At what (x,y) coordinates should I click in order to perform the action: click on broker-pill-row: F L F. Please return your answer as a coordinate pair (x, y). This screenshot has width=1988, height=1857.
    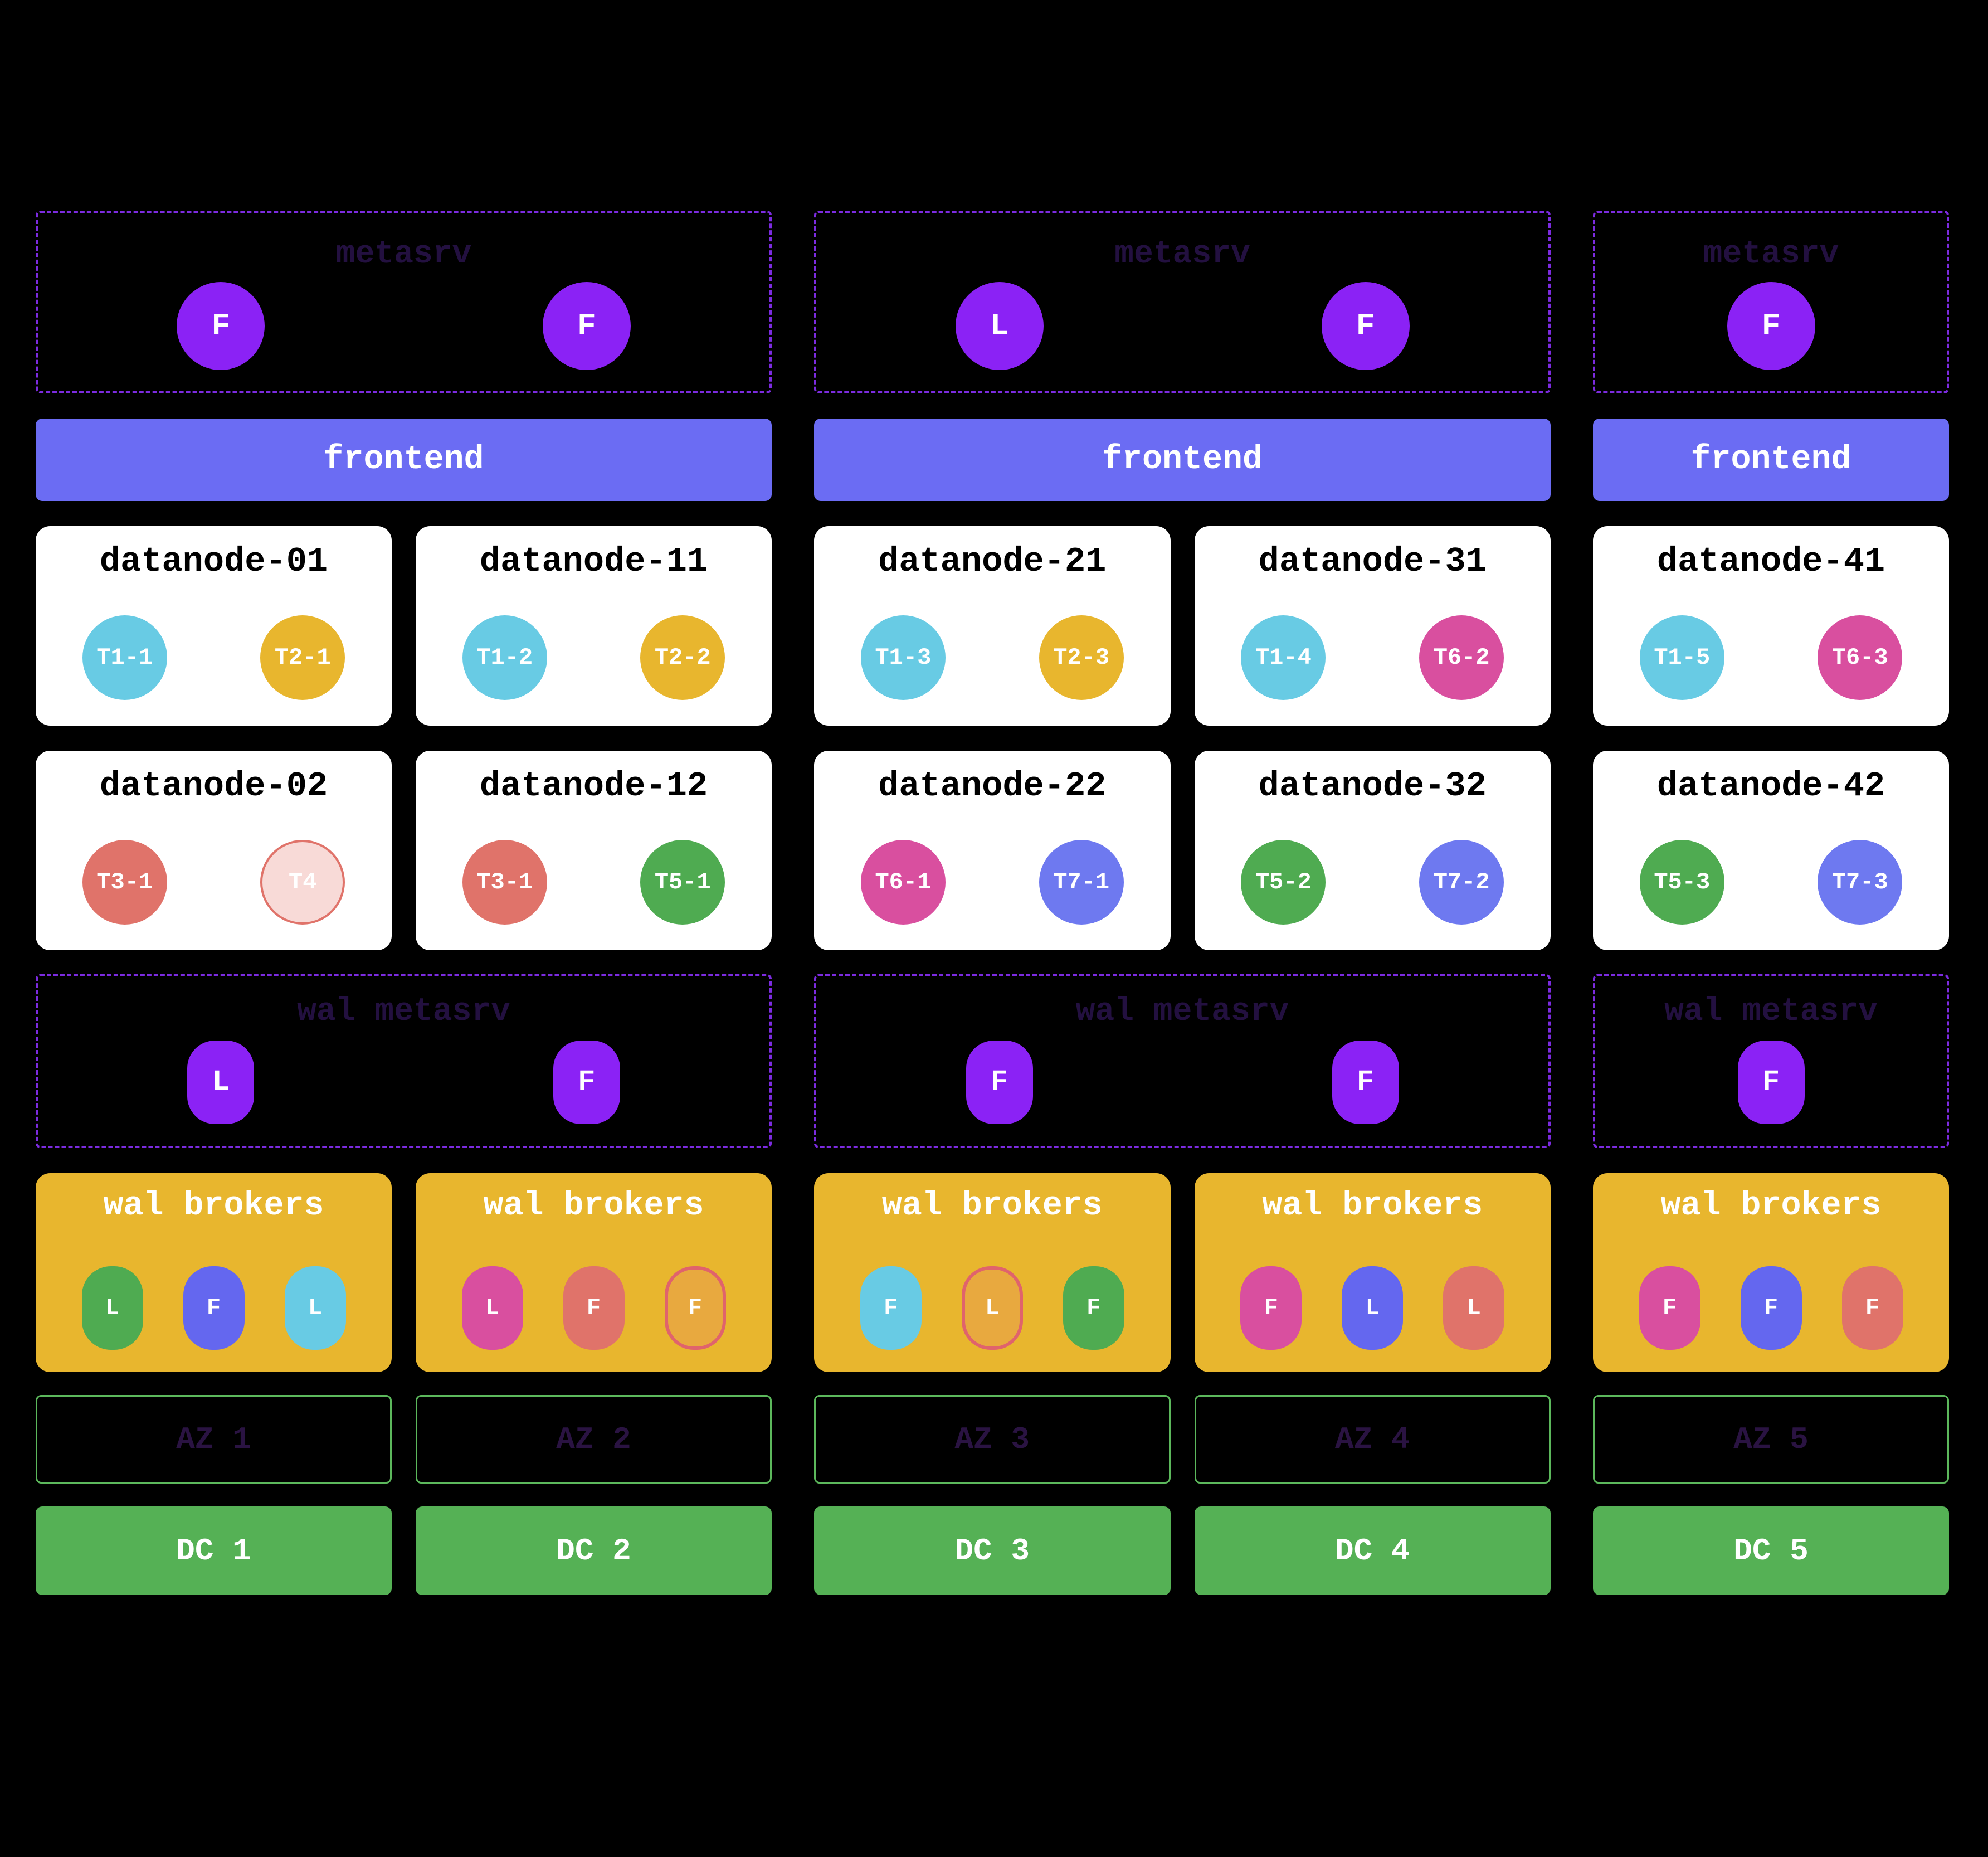
    Looking at the image, I should click on (992, 1308).